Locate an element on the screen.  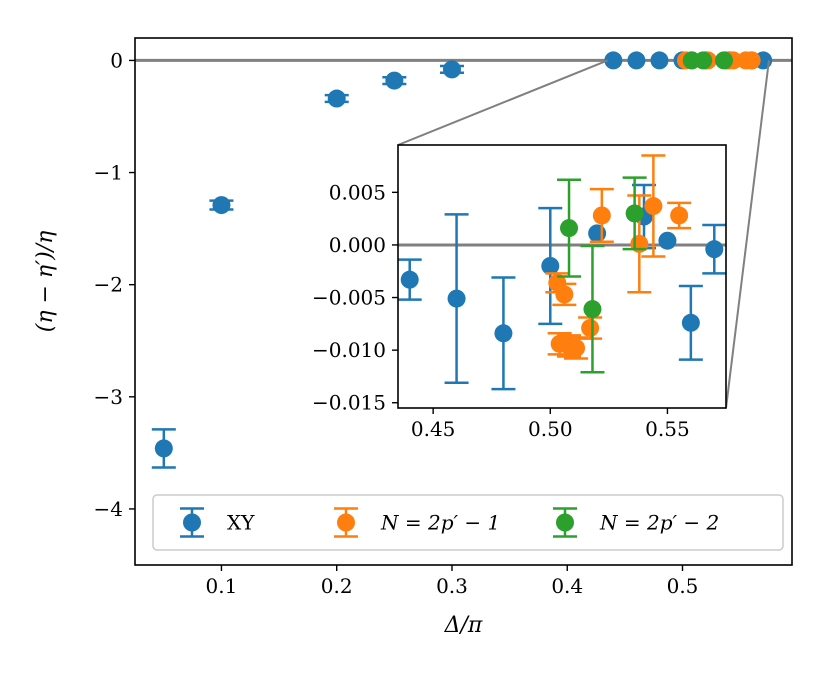
y-tick-label: −0.015 is located at coordinates (349, 403).